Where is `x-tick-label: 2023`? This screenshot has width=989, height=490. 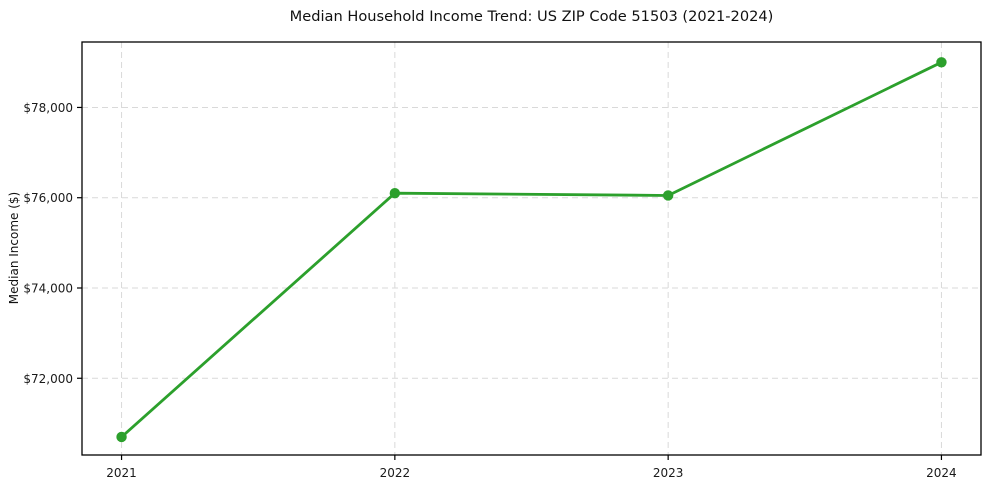
x-tick-label: 2023 is located at coordinates (668, 473).